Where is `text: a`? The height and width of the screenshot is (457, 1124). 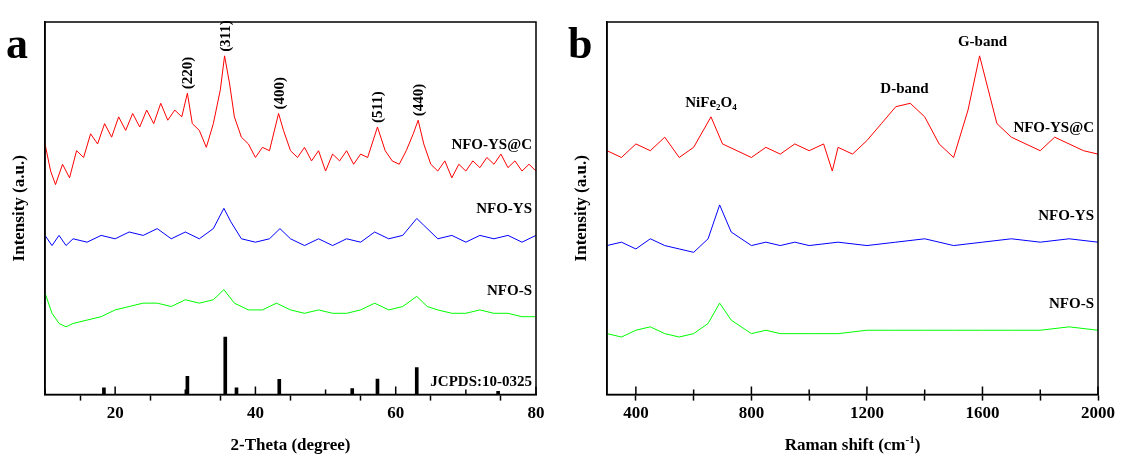
text: a is located at coordinates (17, 43).